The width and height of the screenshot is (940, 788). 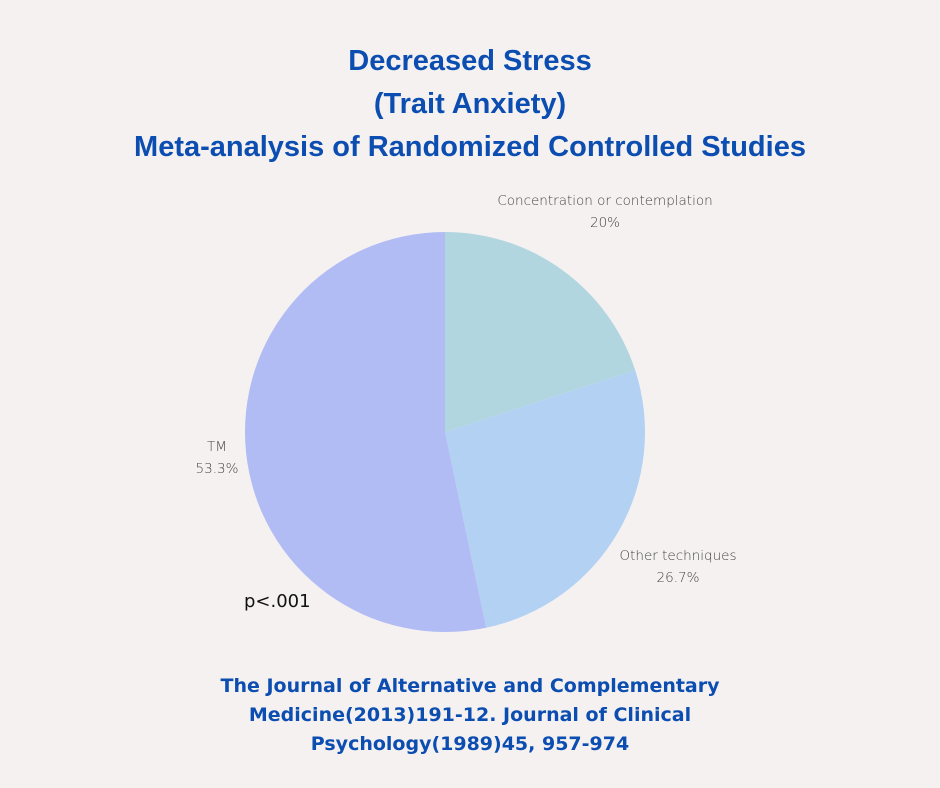 What do you see at coordinates (217, 447) in the screenshot?
I see `slice-name: TM` at bounding box center [217, 447].